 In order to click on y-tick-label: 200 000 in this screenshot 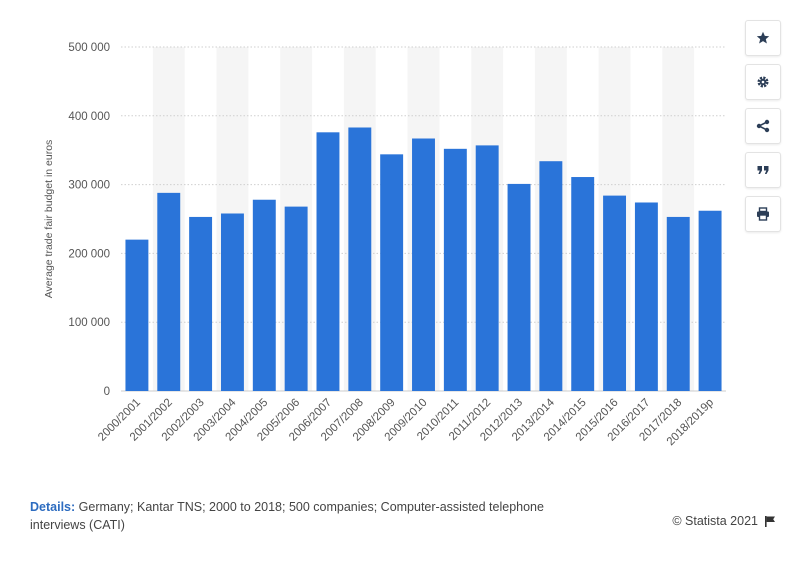, I will do `click(89, 254)`.